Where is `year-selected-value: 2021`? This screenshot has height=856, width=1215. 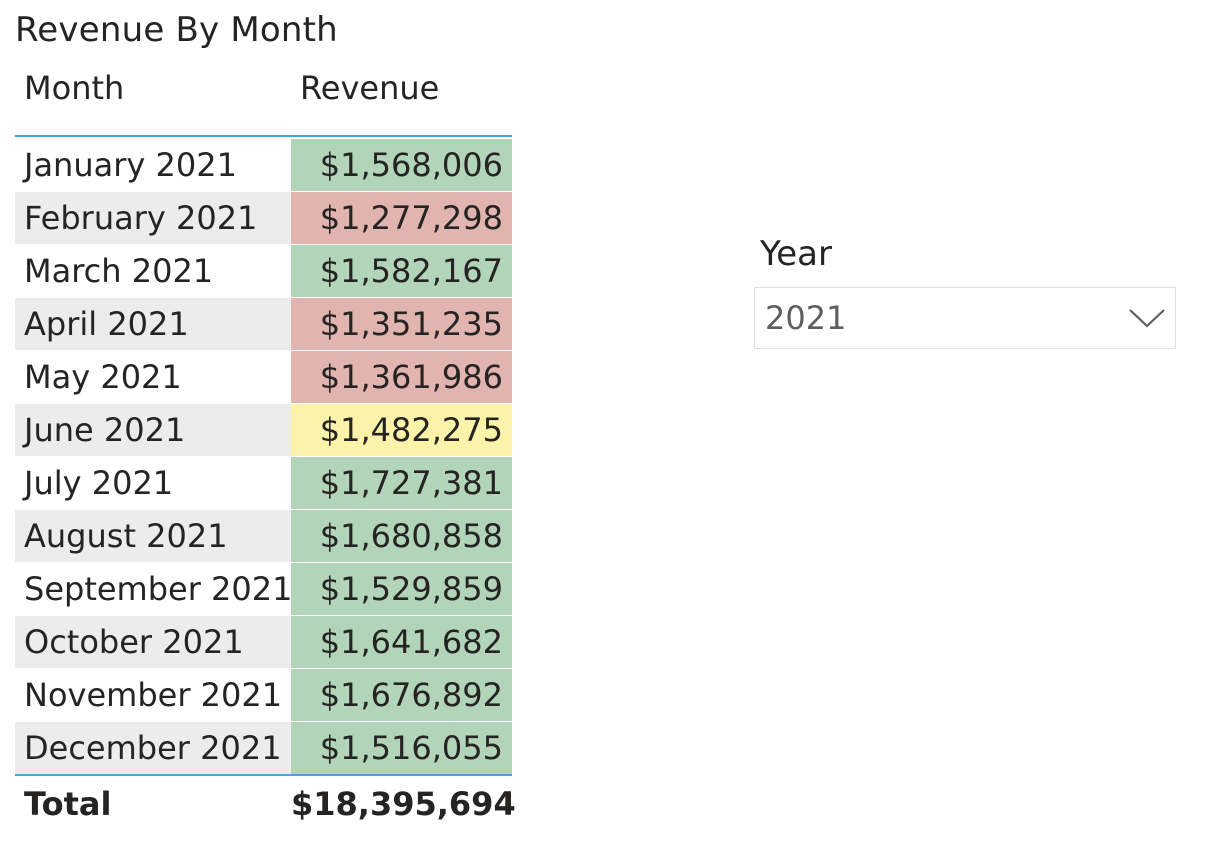
year-selected-value: 2021 is located at coordinates (806, 318).